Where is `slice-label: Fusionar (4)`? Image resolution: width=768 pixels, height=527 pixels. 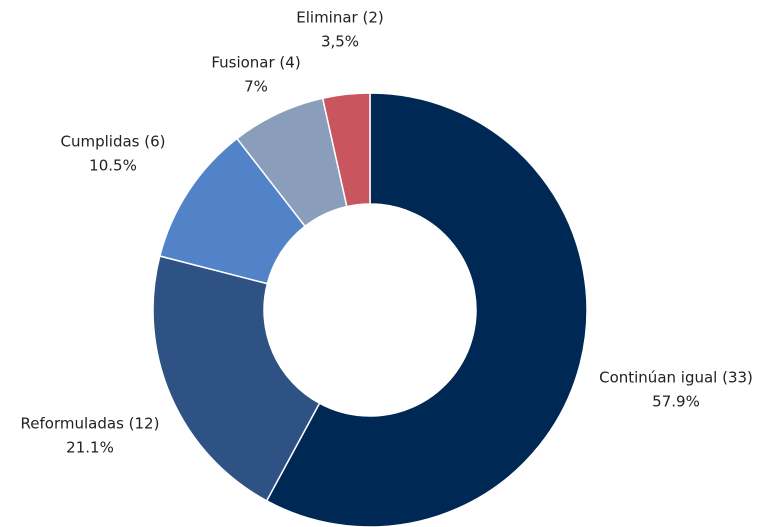 slice-label: Fusionar (4) is located at coordinates (255, 63).